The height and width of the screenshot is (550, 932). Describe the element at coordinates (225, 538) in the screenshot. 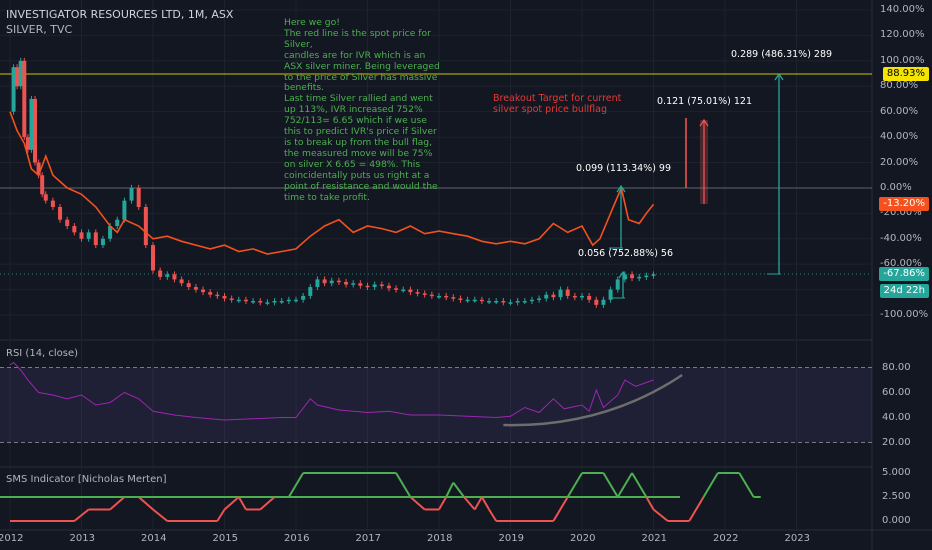

I see `time-tick-label: 2015` at that location.